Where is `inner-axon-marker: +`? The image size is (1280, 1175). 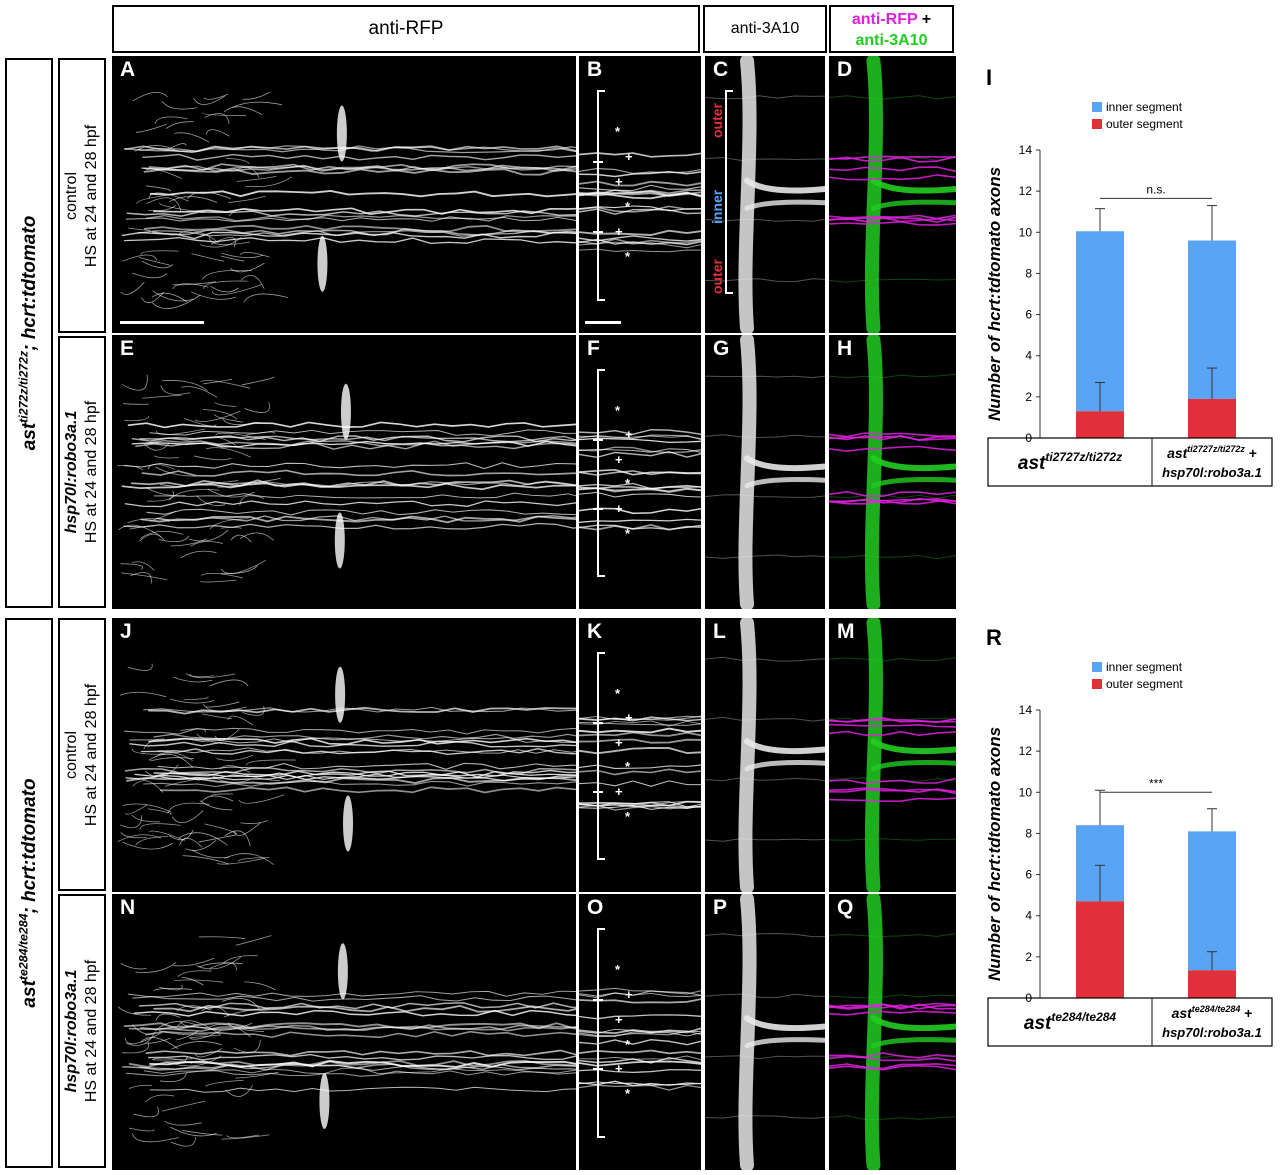 inner-axon-marker: + is located at coordinates (629, 718).